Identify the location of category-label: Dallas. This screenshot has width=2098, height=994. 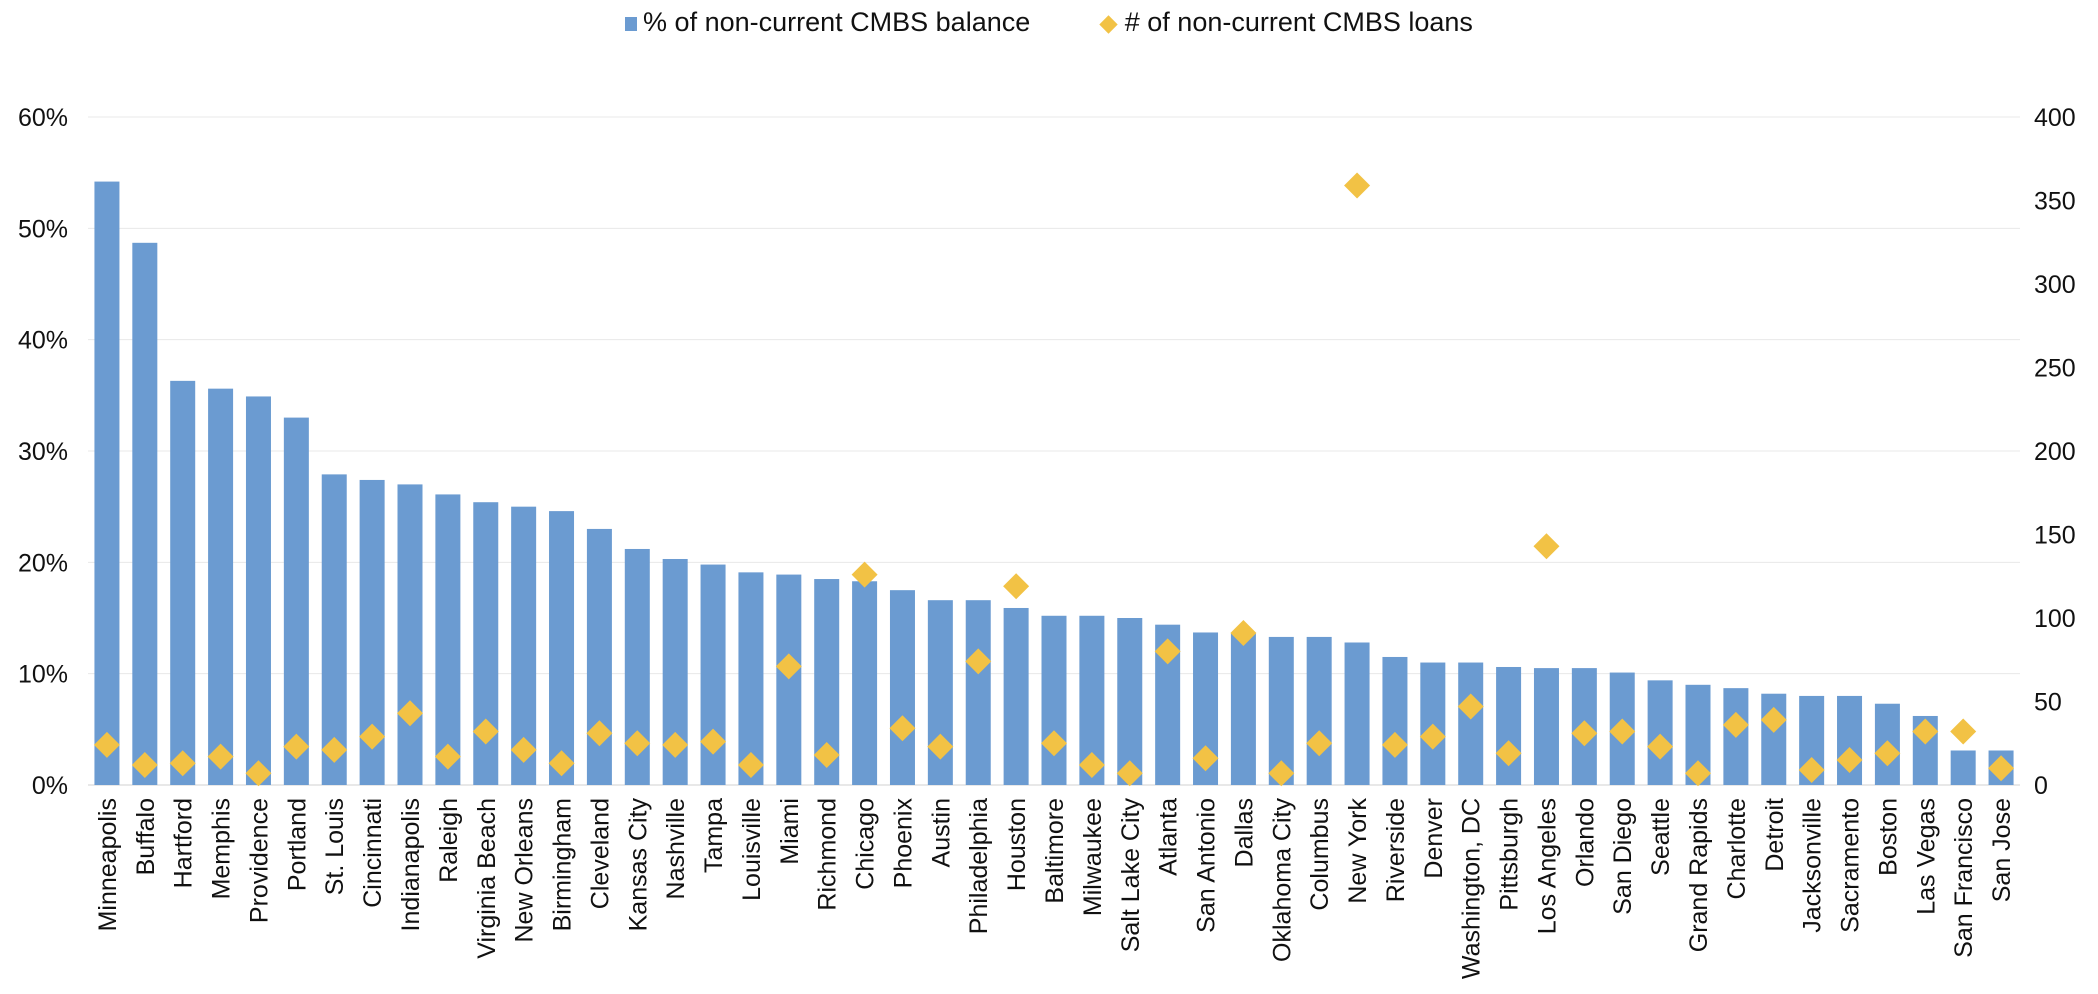
(1244, 832).